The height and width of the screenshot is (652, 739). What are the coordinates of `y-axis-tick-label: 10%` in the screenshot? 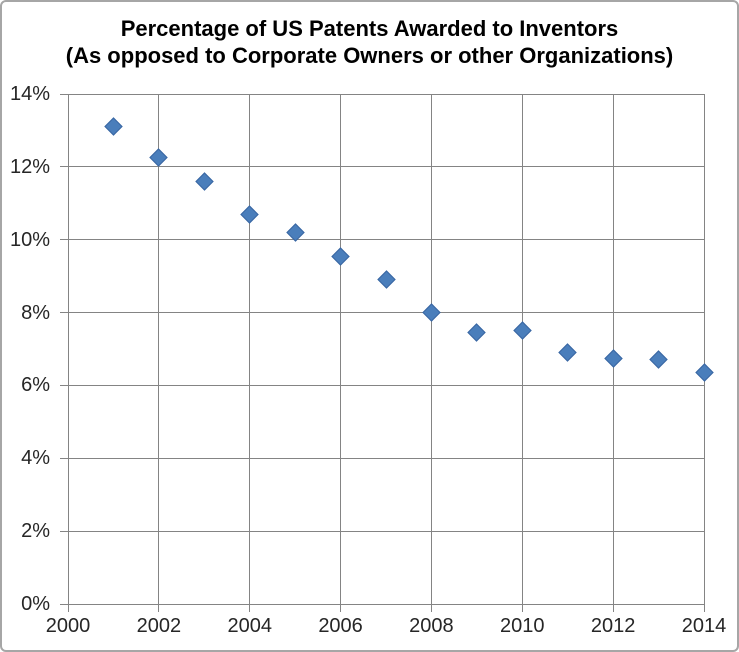 It's located at (29, 239).